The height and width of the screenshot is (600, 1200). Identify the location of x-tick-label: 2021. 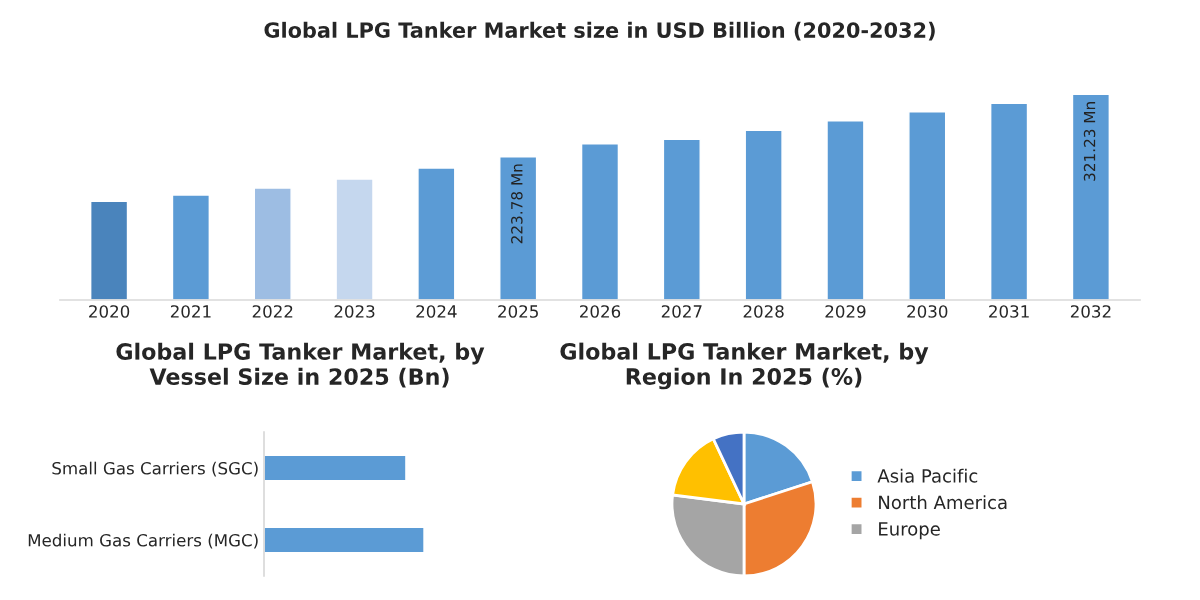
(190, 311).